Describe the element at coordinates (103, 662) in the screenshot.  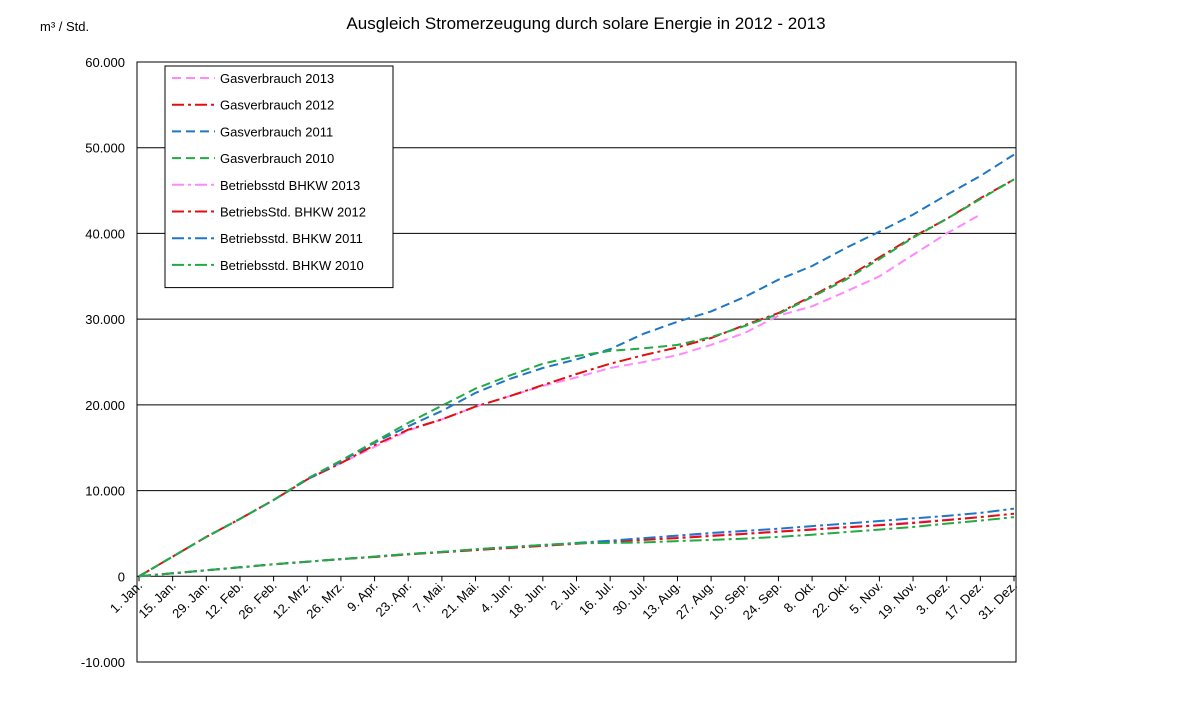
I see `y-tick-label: -10.000` at that location.